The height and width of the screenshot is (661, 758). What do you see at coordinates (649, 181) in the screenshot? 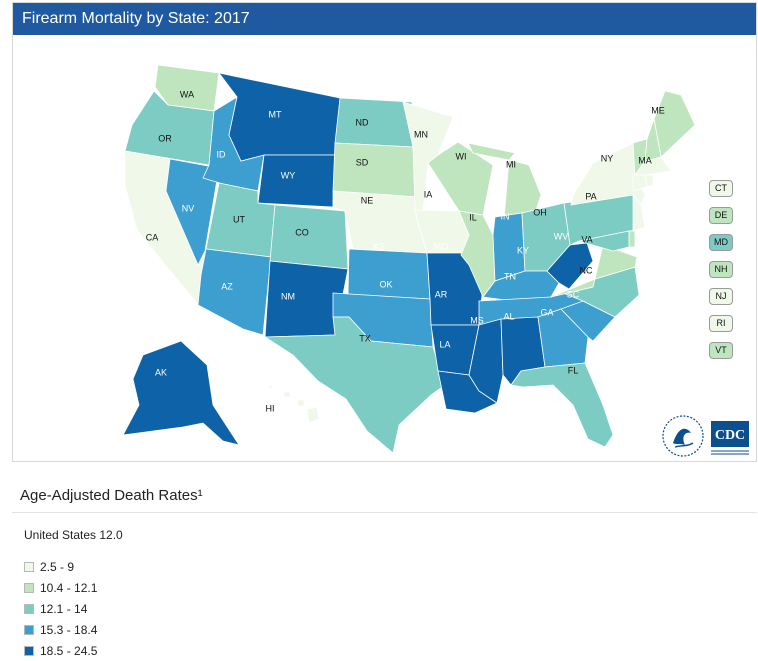
I see `state-ri` at bounding box center [649, 181].